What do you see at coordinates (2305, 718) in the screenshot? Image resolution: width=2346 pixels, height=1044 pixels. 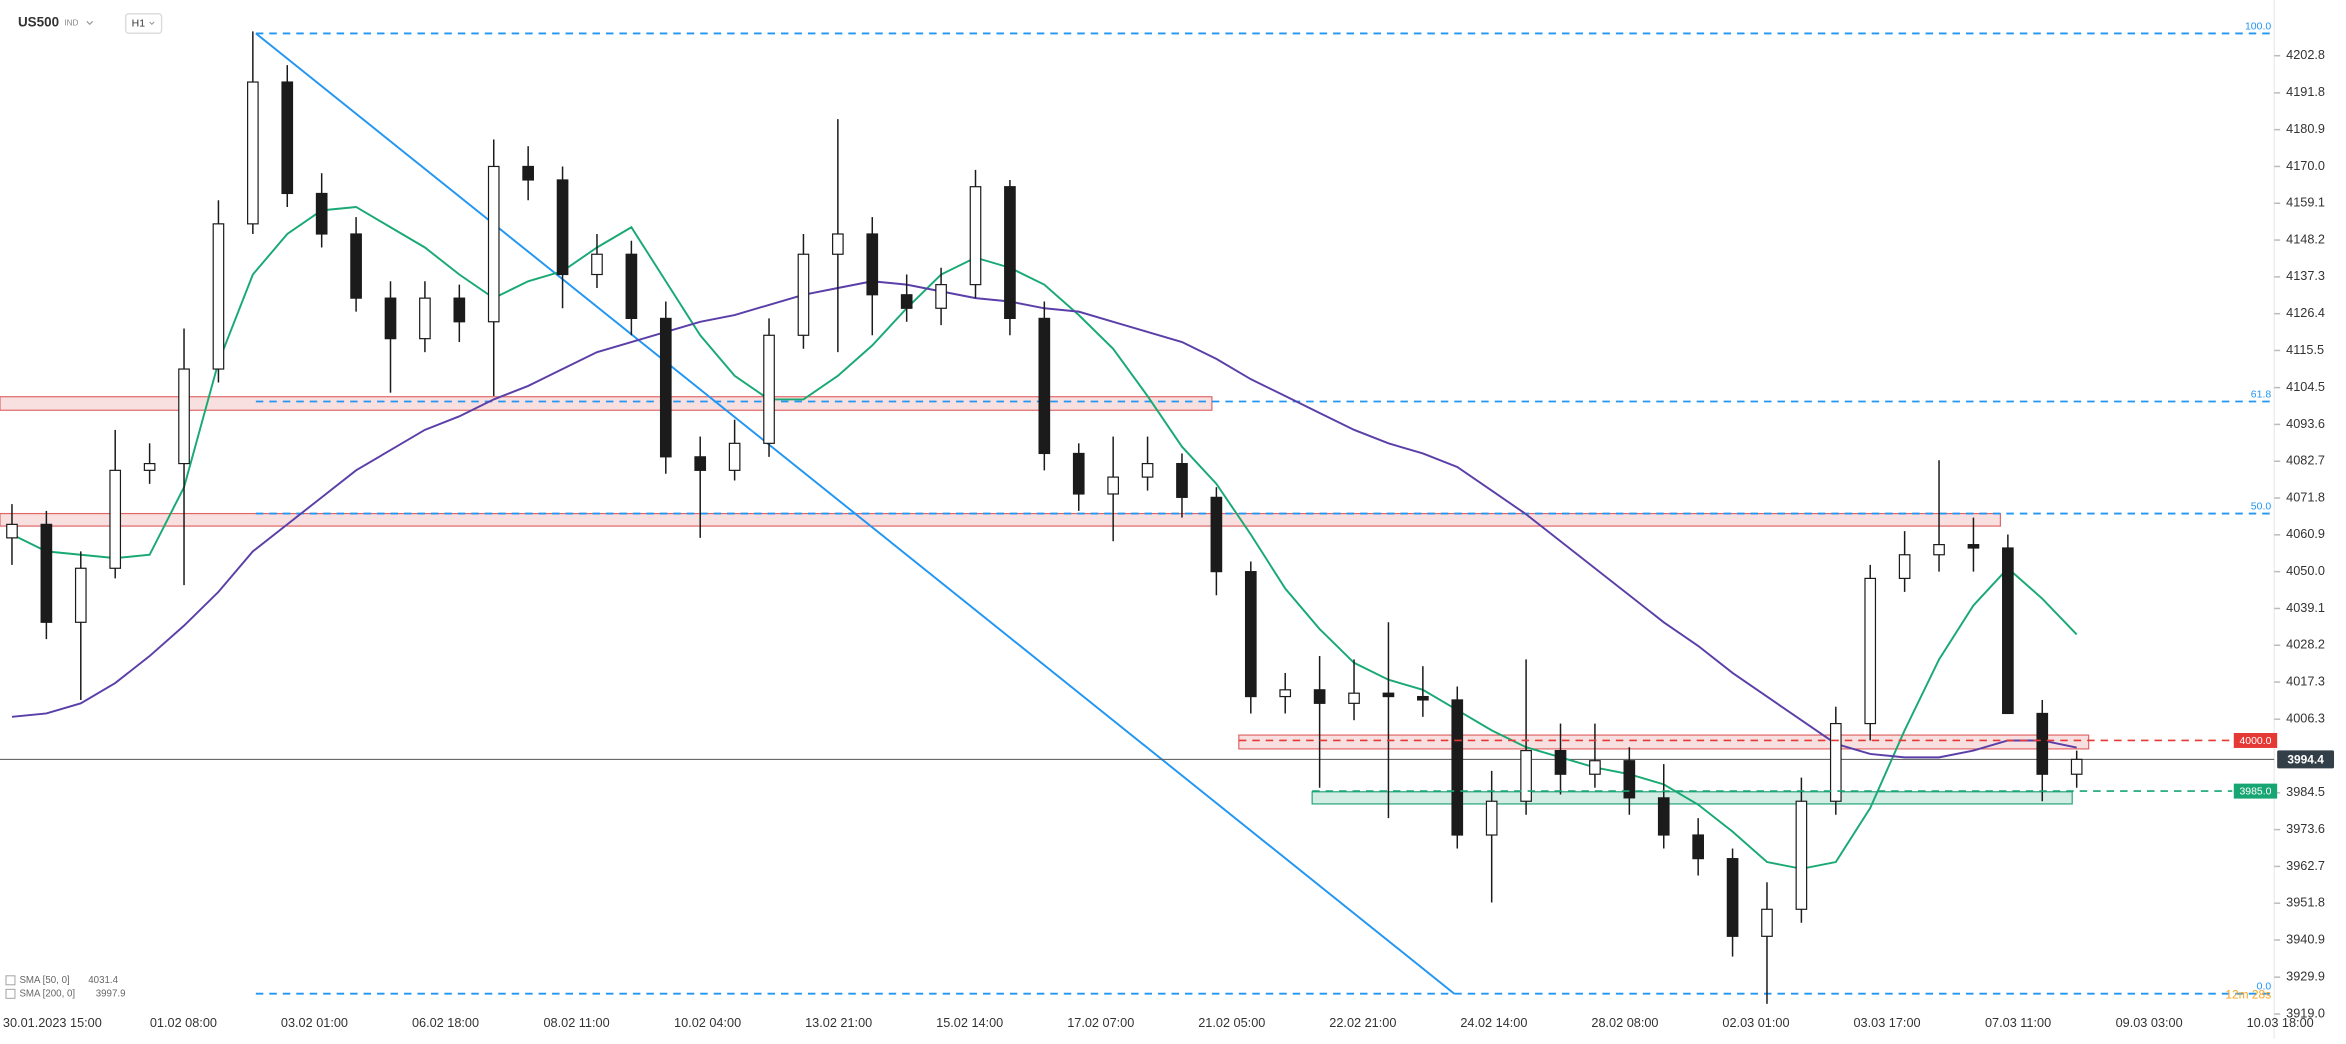 I see `y-tick-label: 4006.3` at bounding box center [2305, 718].